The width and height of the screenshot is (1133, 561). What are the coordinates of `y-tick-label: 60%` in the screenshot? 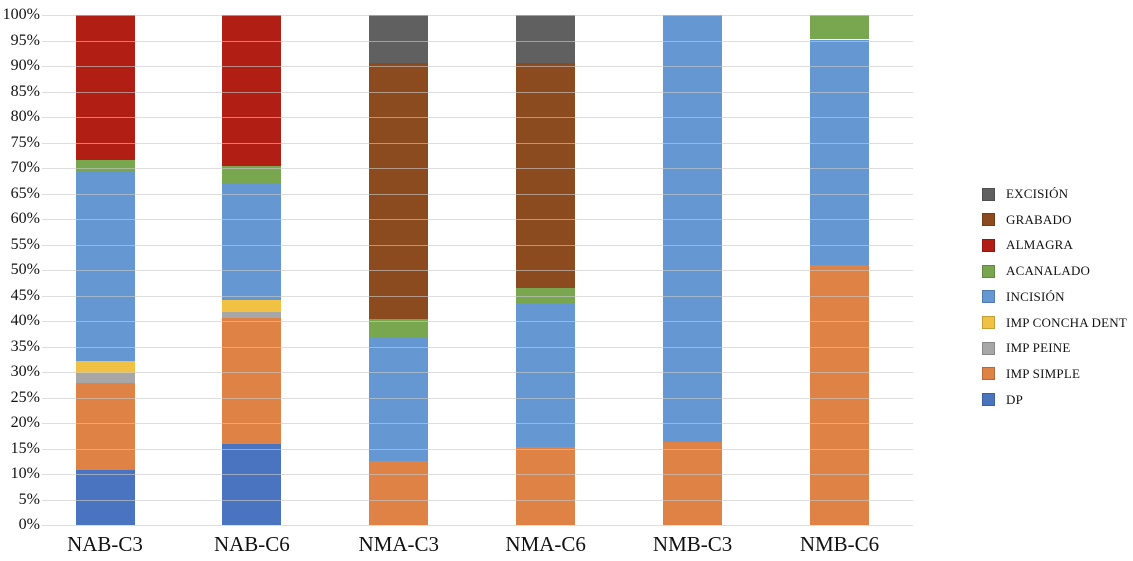 It's located at (25, 218).